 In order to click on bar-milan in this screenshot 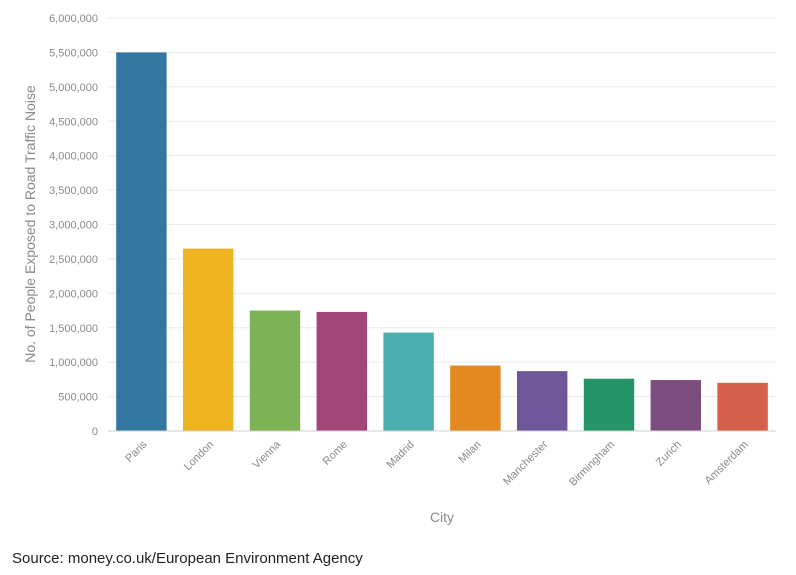, I will do `click(475, 398)`.